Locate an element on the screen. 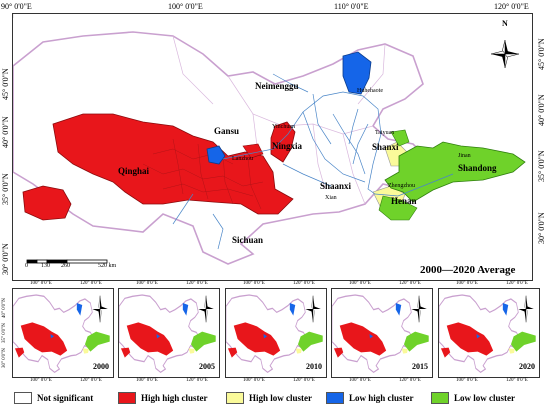 The height and width of the screenshot is (406, 550). inset-map-2005: 2005 is located at coordinates (169, 333).